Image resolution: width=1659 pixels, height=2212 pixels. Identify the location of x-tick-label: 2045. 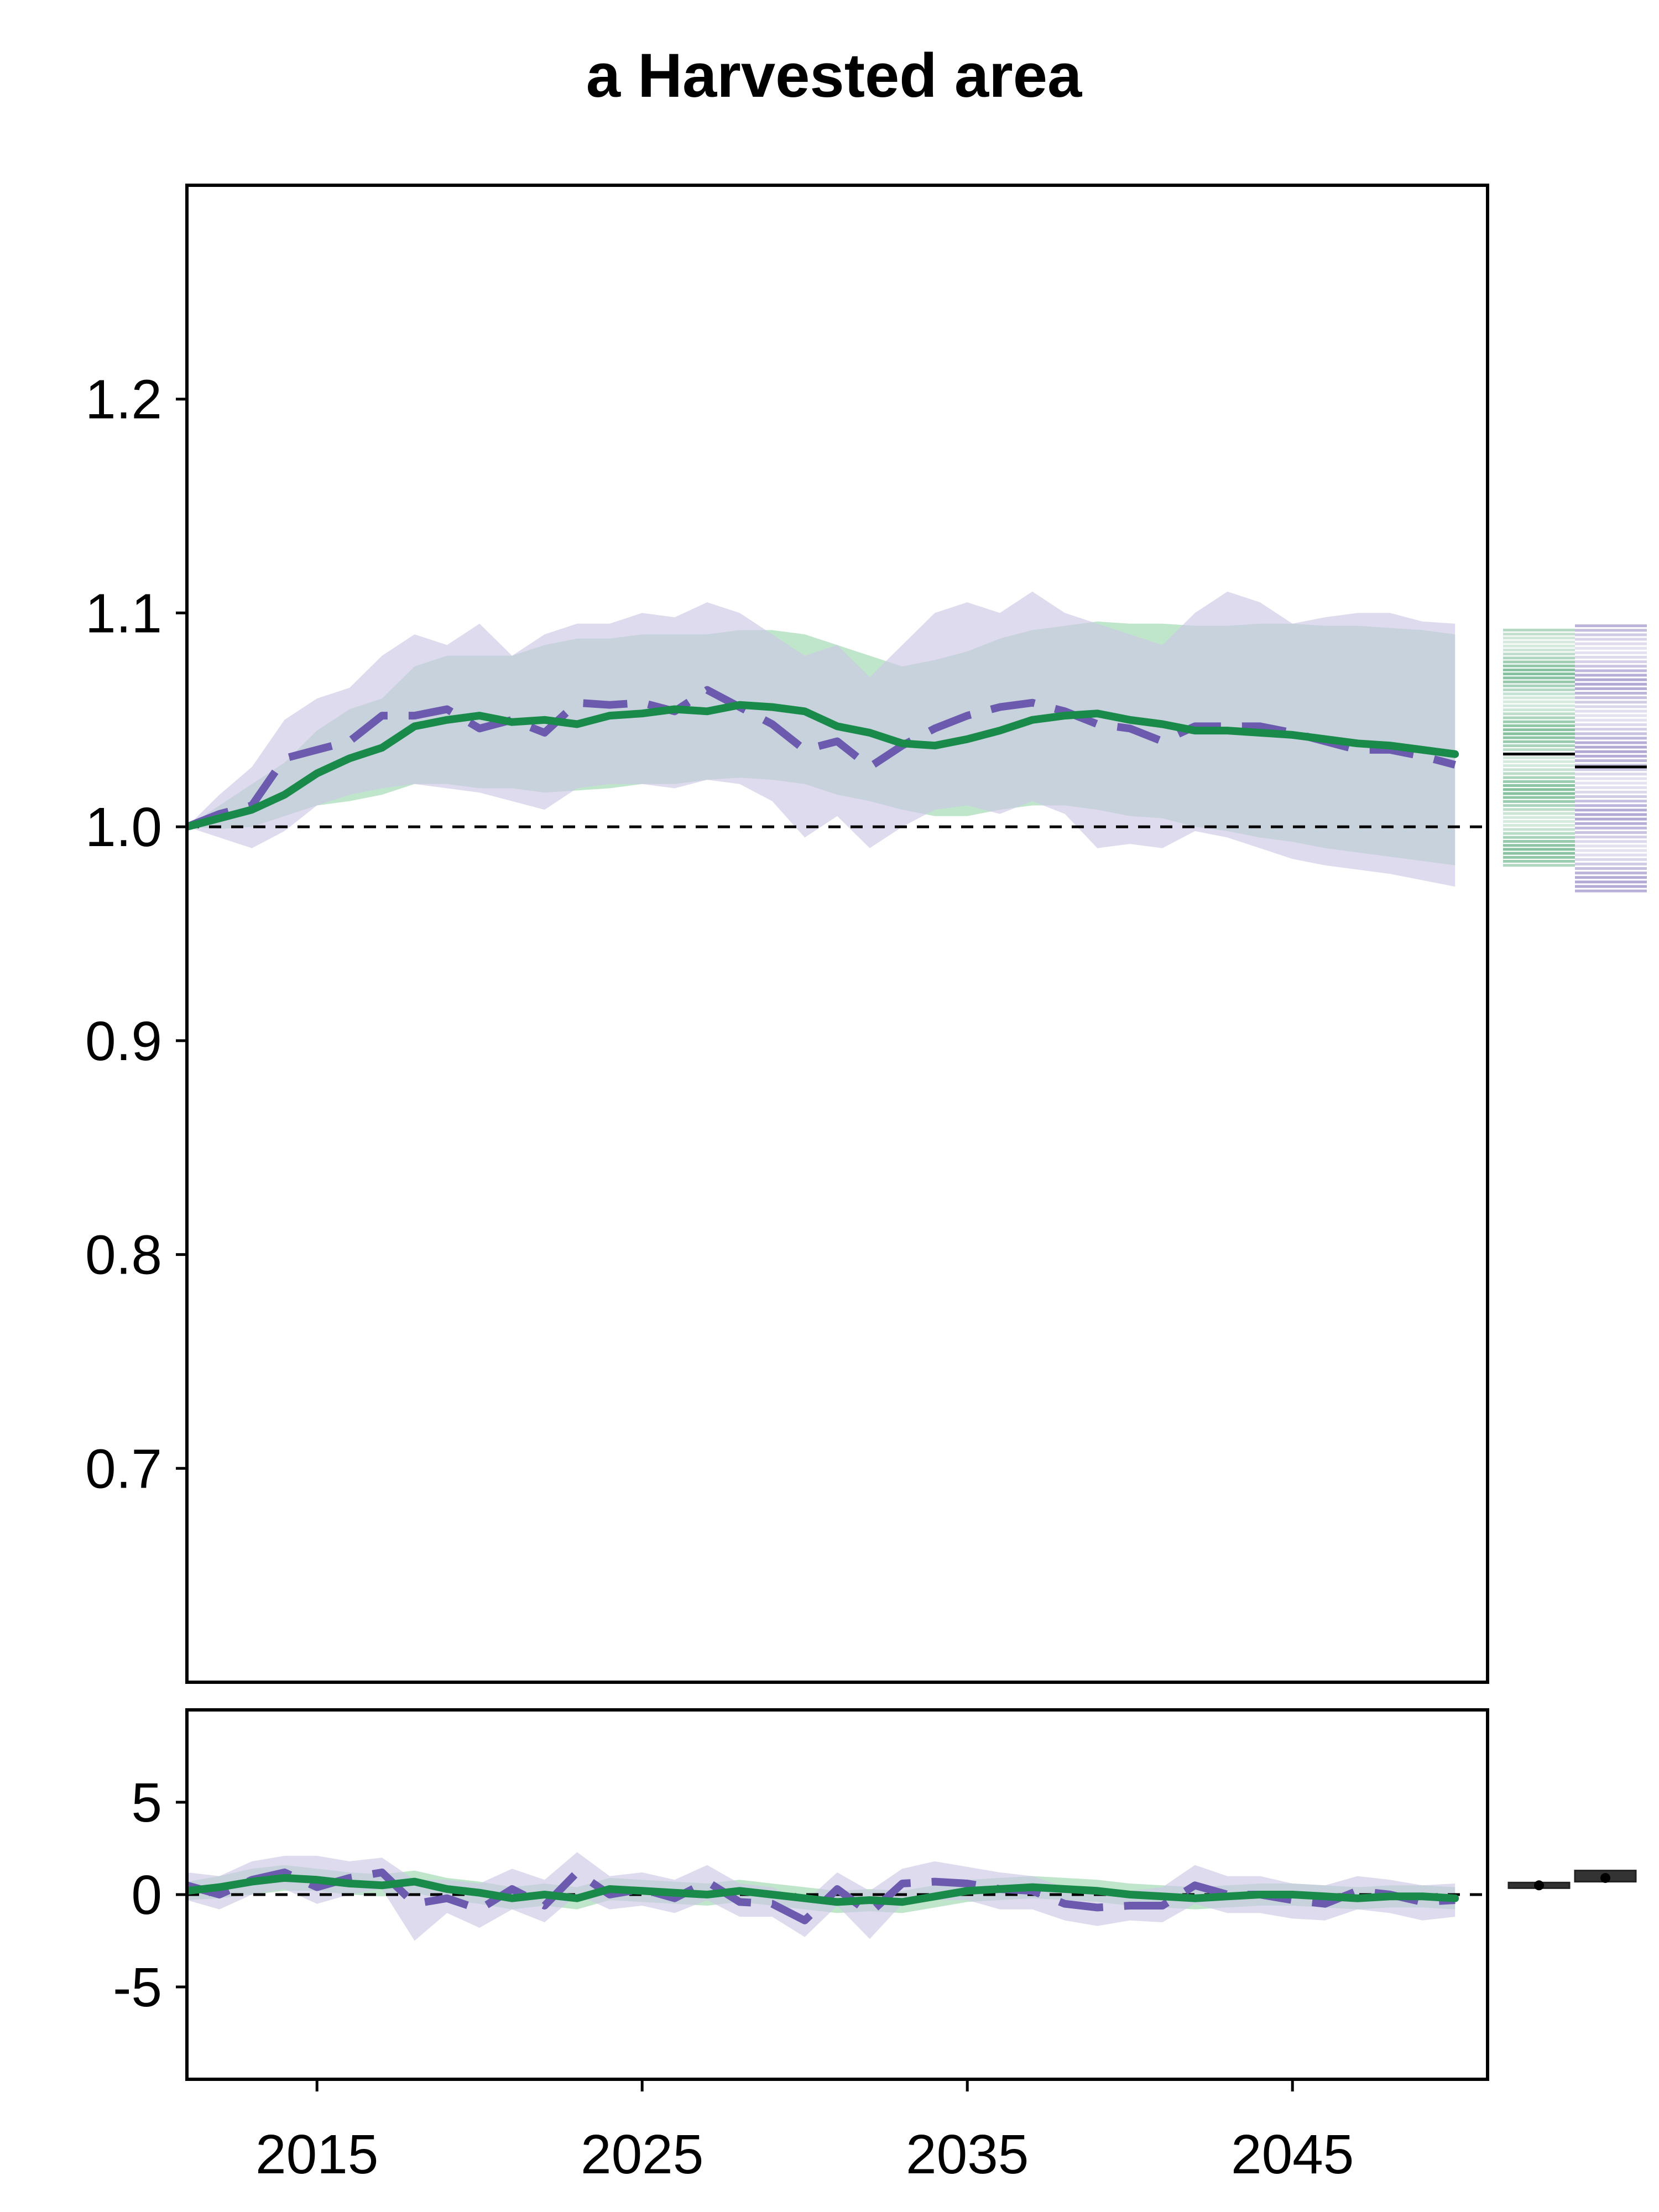
(1292, 2154).